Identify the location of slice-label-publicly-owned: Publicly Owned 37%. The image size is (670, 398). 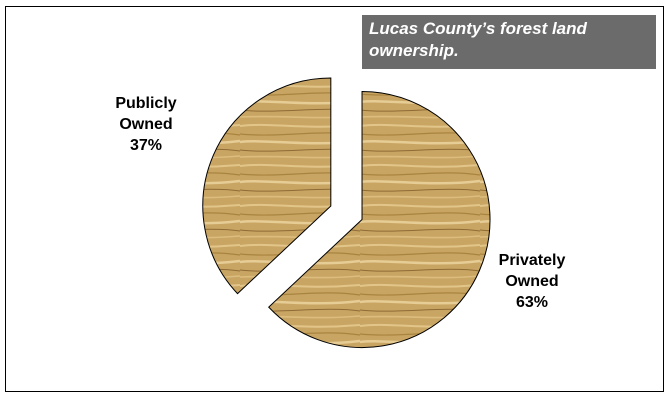
(146, 124).